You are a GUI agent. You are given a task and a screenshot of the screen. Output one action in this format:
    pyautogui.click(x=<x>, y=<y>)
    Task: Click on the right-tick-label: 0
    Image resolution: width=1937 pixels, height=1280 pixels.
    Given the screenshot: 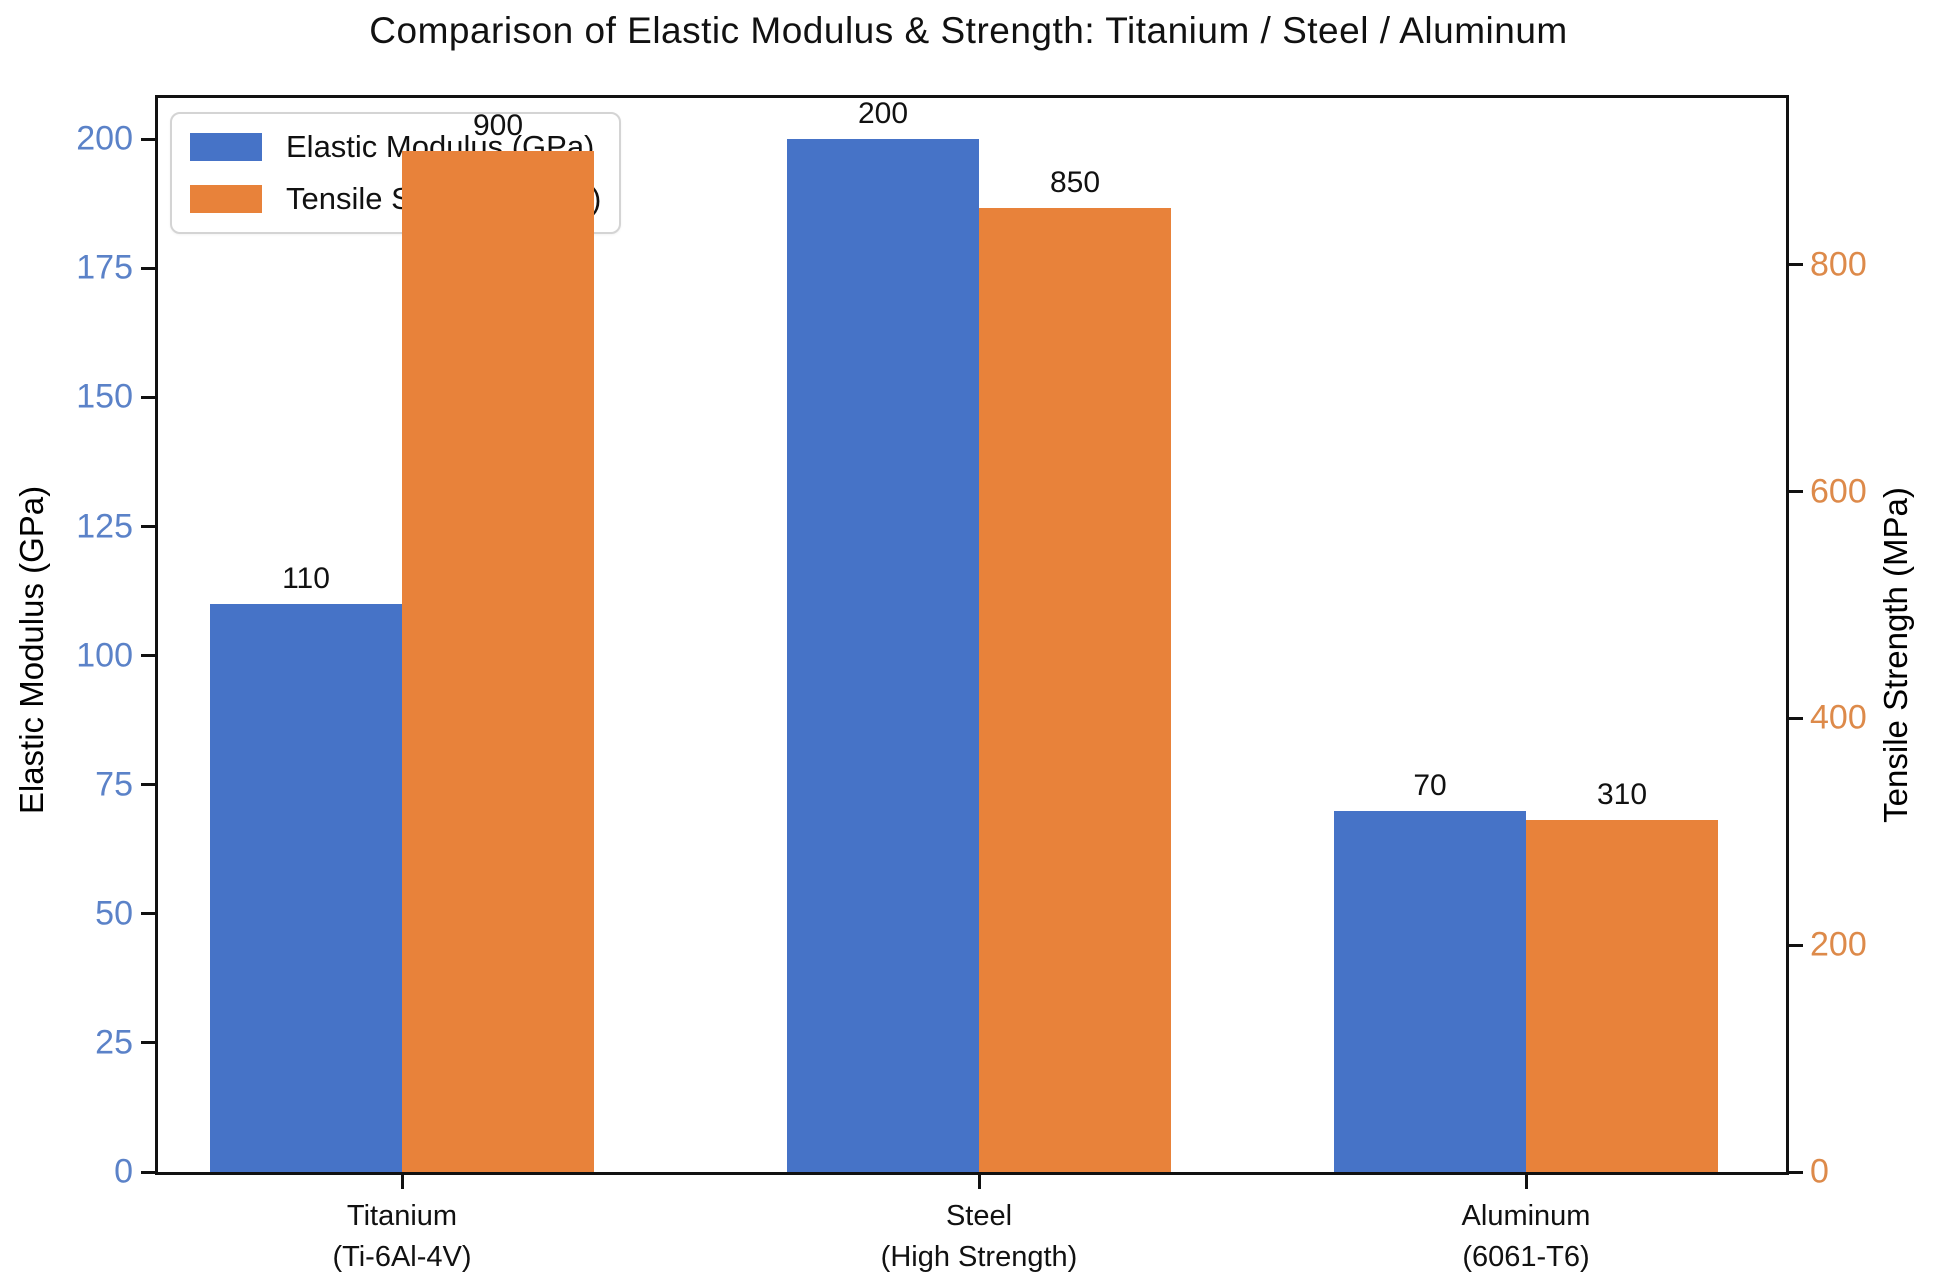 What is the action you would take?
    pyautogui.click(x=1819, y=1171)
    